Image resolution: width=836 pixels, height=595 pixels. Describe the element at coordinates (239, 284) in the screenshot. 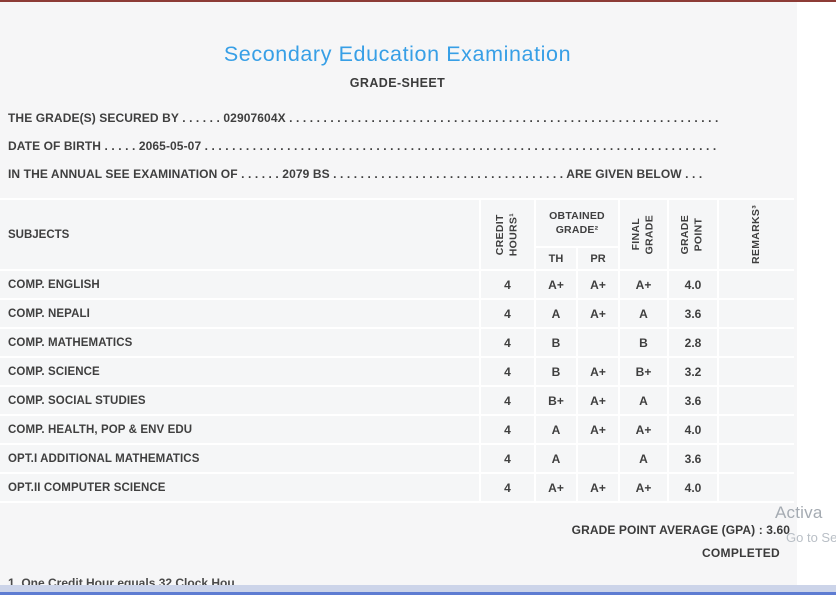

I see `subject-cell: COMP. ENGLISH` at that location.